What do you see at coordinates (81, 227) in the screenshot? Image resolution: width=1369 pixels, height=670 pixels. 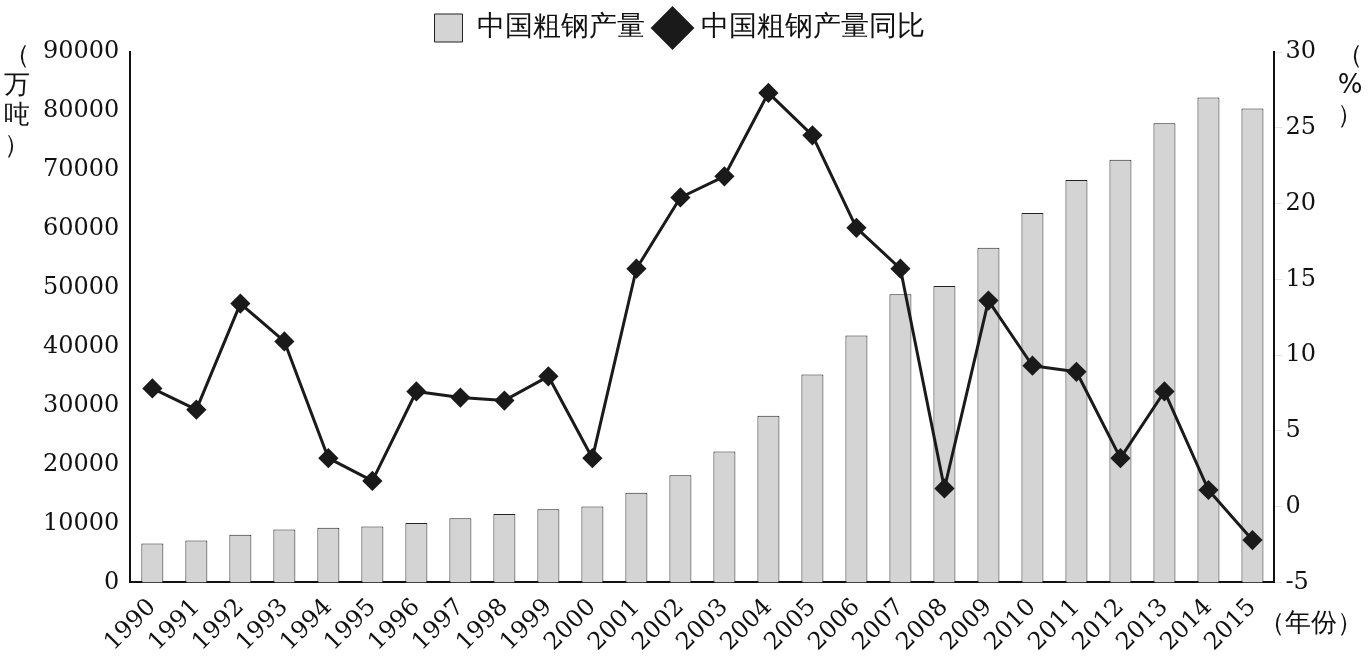 I see `y-tick-label: 60000` at bounding box center [81, 227].